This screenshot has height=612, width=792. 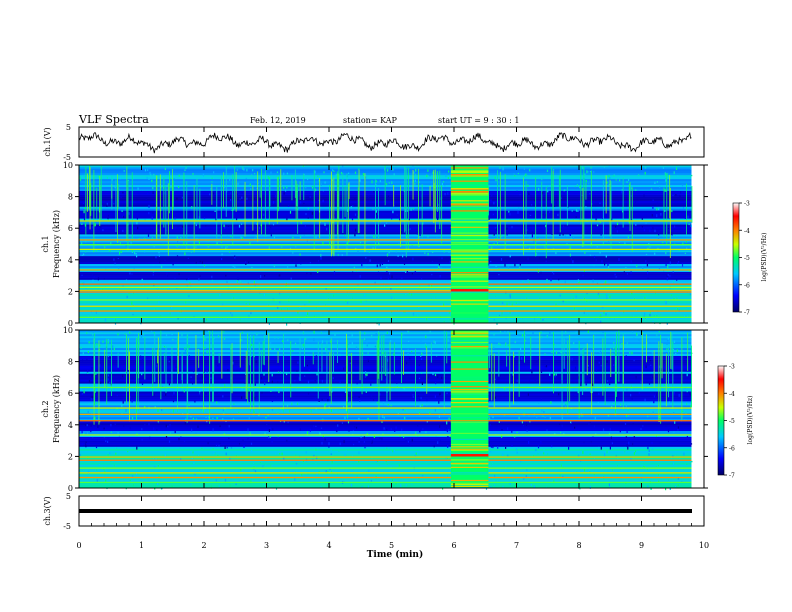 I want to click on ytick-label: 6, so click(x=70, y=228).